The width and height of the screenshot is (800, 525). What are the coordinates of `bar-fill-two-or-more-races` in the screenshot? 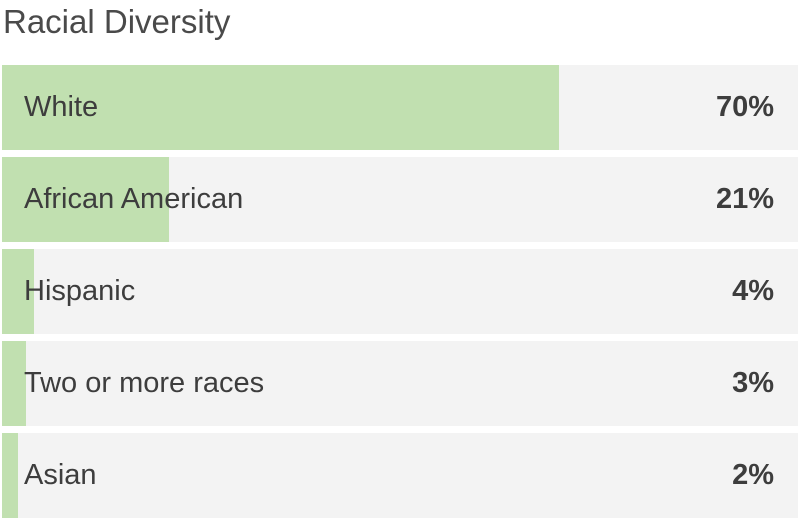 It's located at (14, 383).